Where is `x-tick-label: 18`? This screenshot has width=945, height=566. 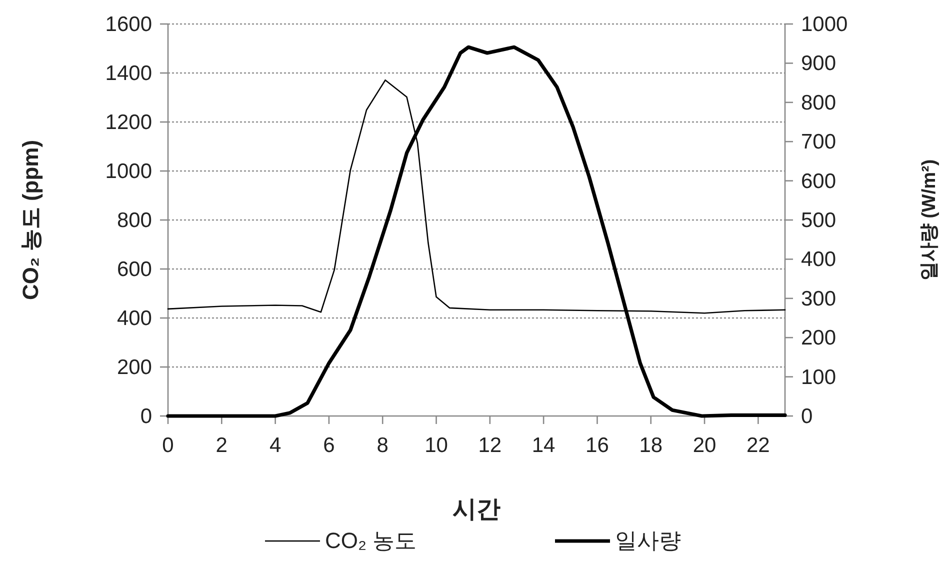 x-tick-label: 18 is located at coordinates (651, 445).